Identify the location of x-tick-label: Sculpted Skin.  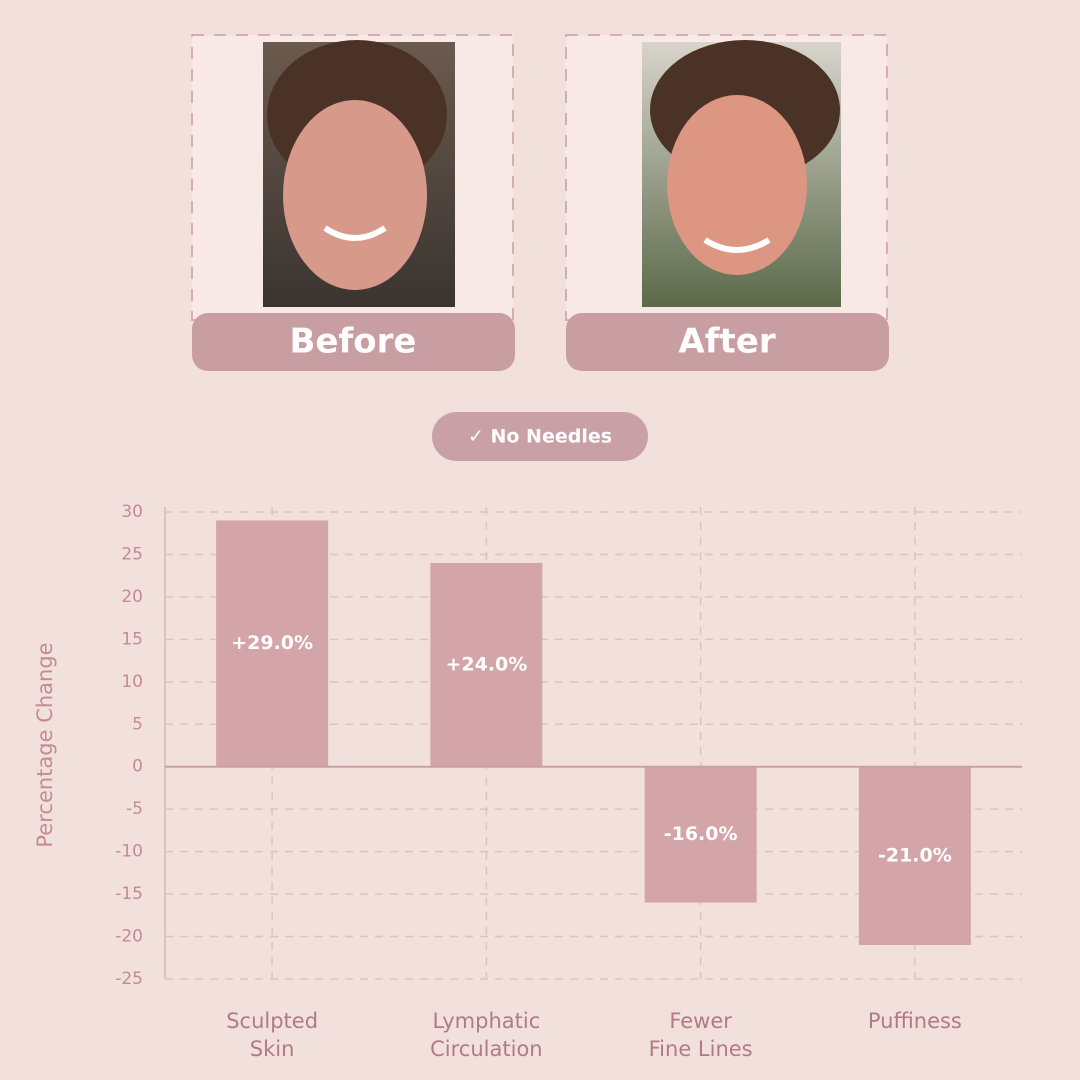
(272, 1035).